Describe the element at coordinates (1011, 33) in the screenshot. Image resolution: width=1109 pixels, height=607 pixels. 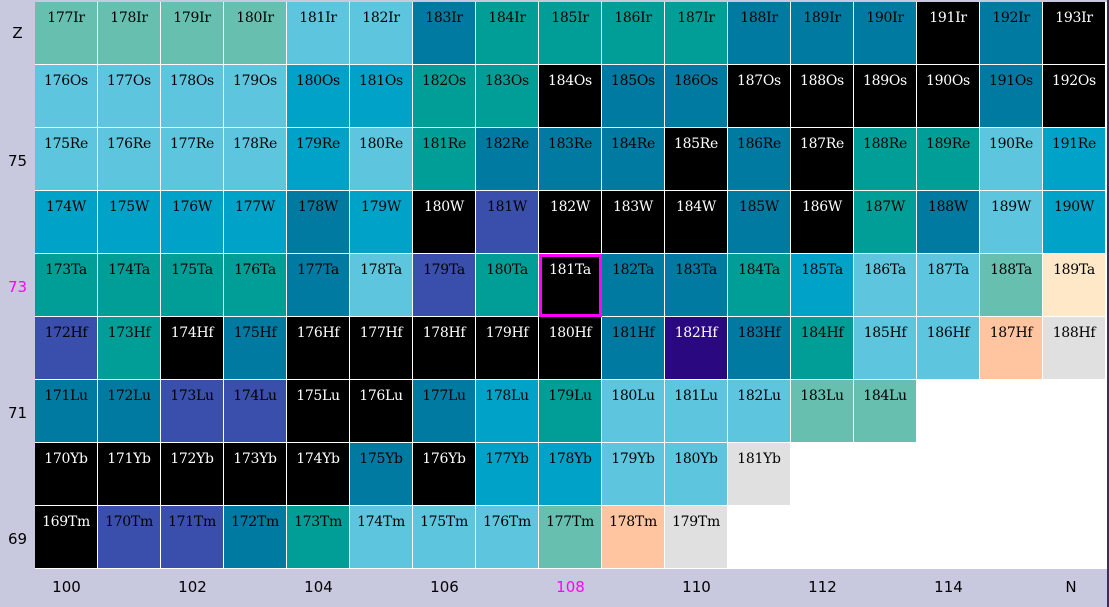
I see `nuclide-cell-192ir: 192Ir` at that location.